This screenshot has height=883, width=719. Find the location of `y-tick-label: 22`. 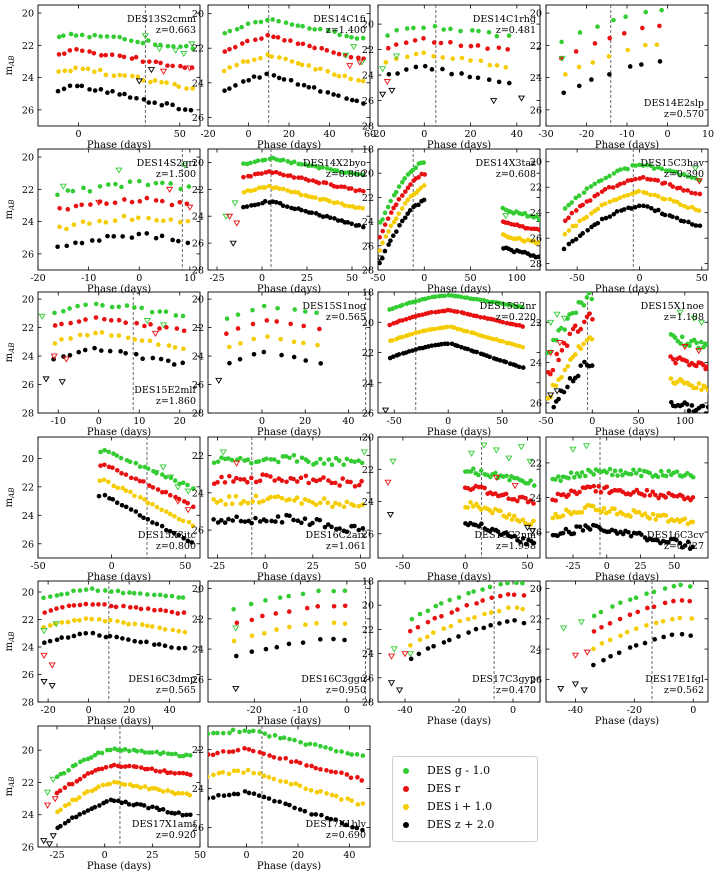

y-tick-label: 22 is located at coordinates (198, 49).